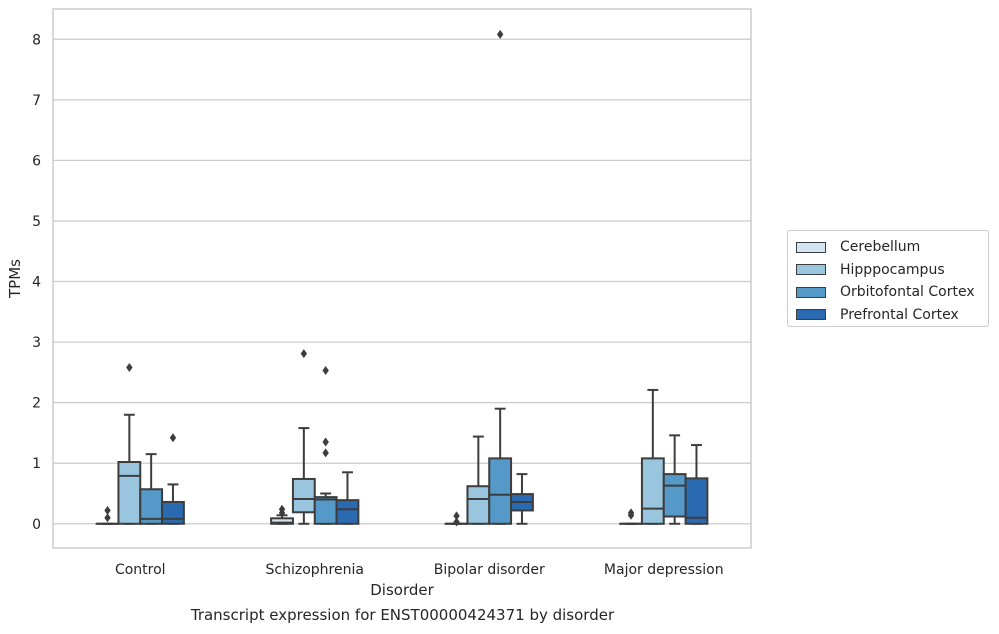 The image size is (999, 634). Describe the element at coordinates (315, 570) in the screenshot. I see `x-tick-label: Schizophrenia` at that location.